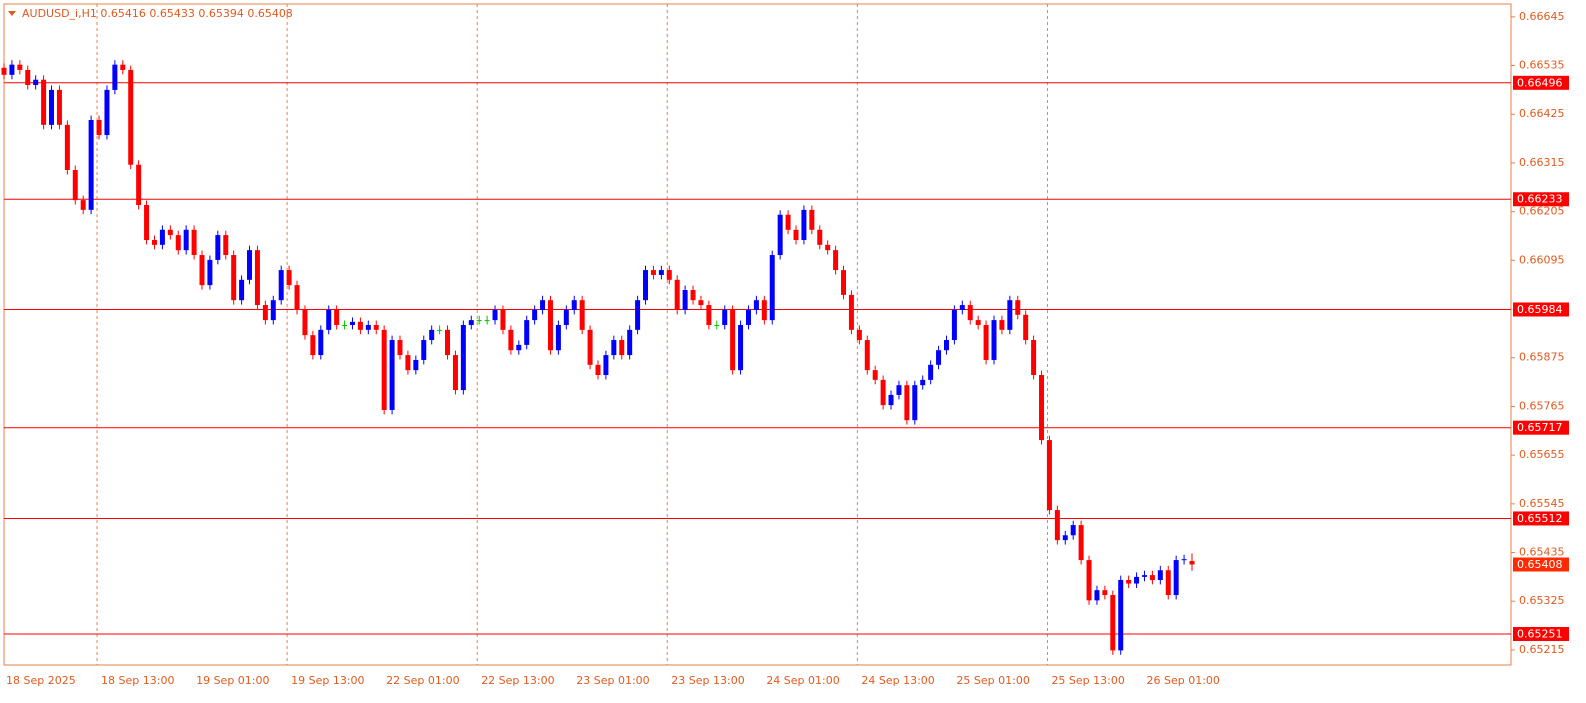 Image resolution: width=1586 pixels, height=703 pixels. Describe the element at coordinates (1542, 600) in the screenshot. I see `y-tick-label: 0.65325` at that location.